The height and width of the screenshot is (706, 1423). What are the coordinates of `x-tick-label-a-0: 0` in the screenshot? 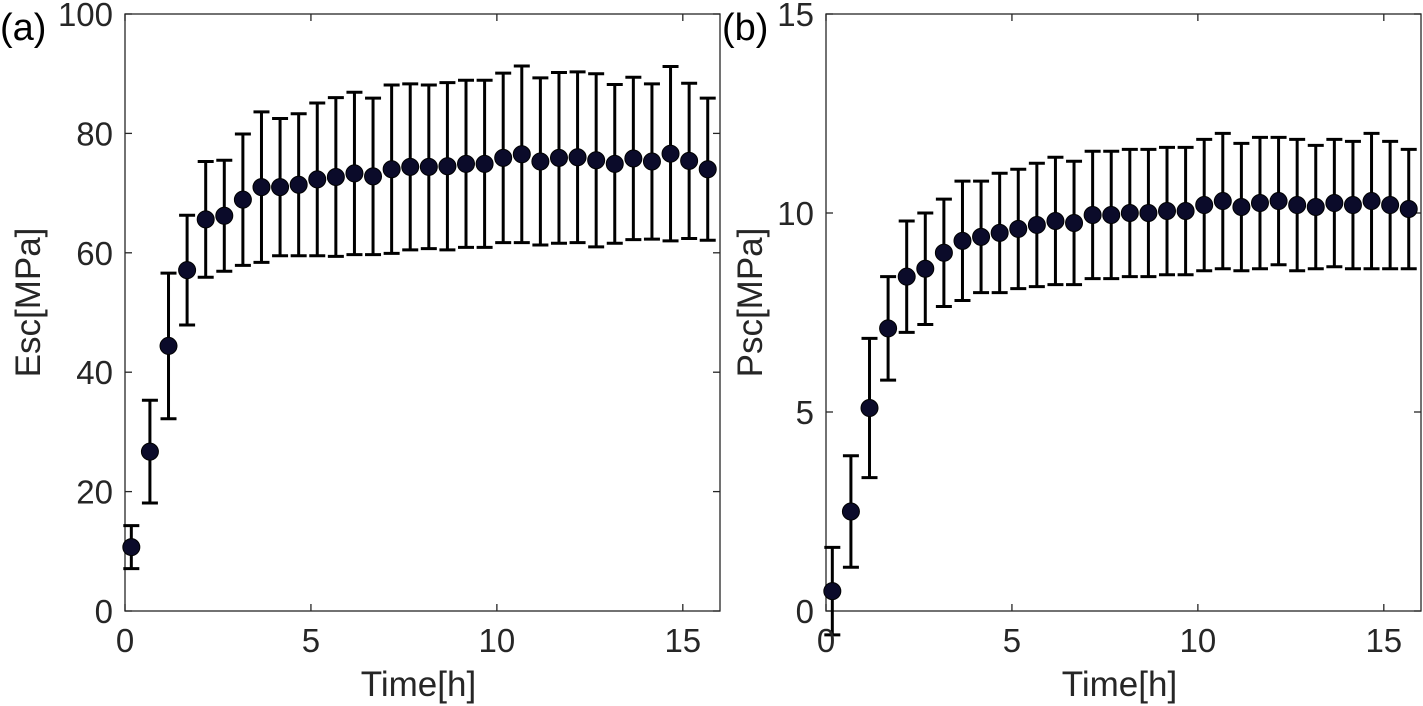 It's located at (125, 640).